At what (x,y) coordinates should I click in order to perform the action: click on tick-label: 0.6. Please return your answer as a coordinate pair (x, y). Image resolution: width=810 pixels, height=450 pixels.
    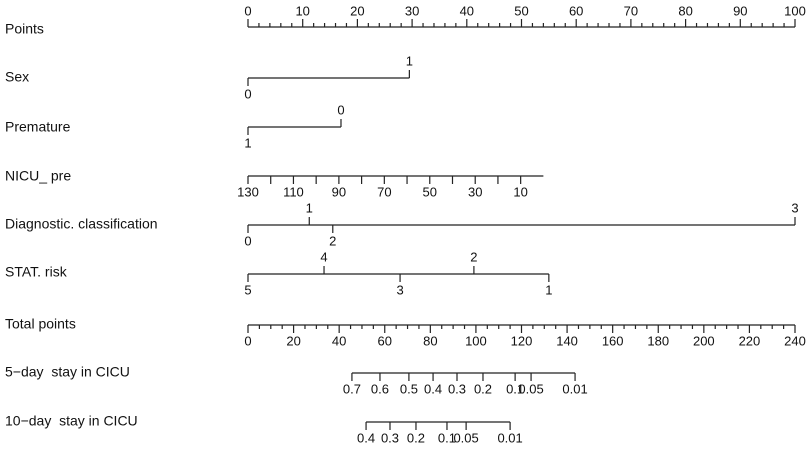
    Looking at the image, I should click on (380, 388).